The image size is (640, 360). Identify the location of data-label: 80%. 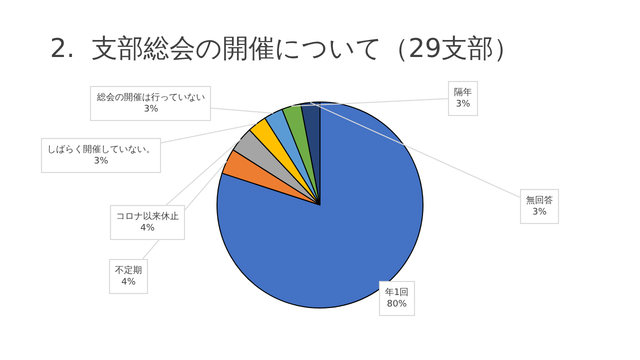
(397, 305).